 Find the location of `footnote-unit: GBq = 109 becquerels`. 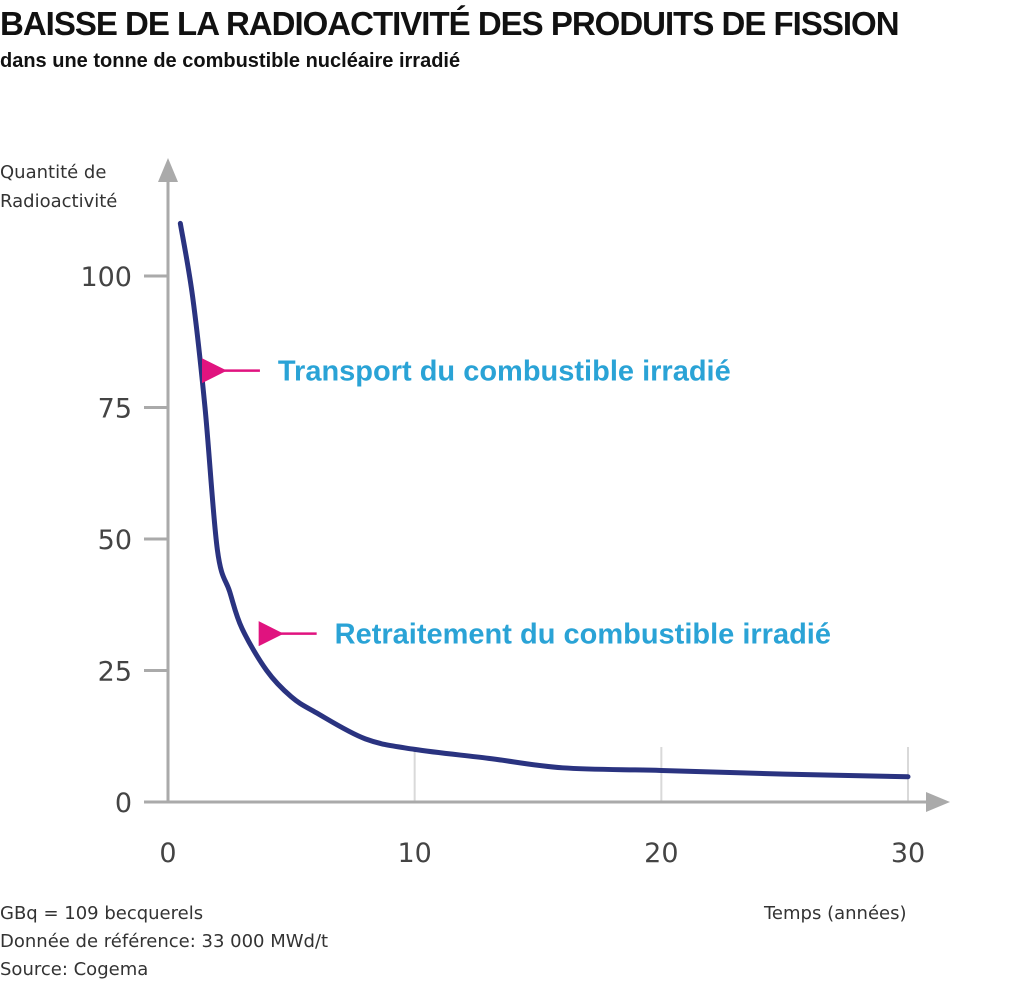

footnote-unit: GBq = 109 becquerels is located at coordinates (102, 913).